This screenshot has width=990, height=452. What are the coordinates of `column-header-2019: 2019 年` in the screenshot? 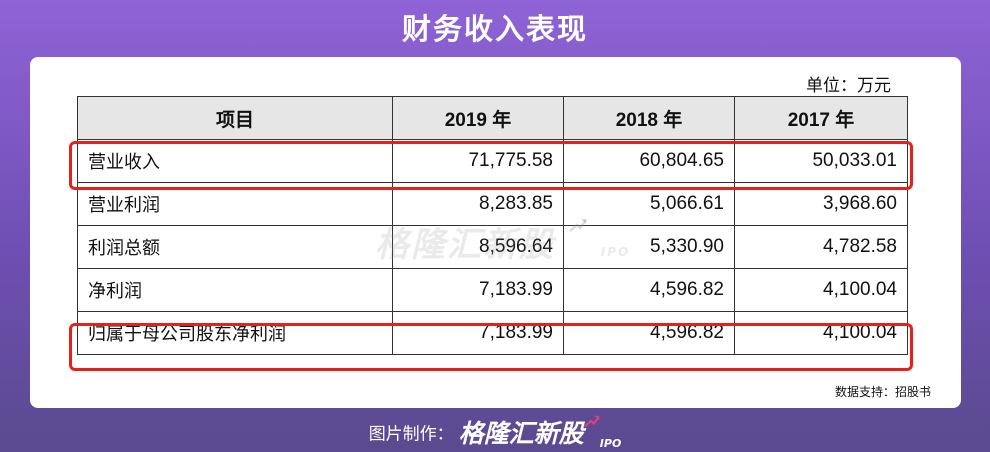 It's located at (478, 118).